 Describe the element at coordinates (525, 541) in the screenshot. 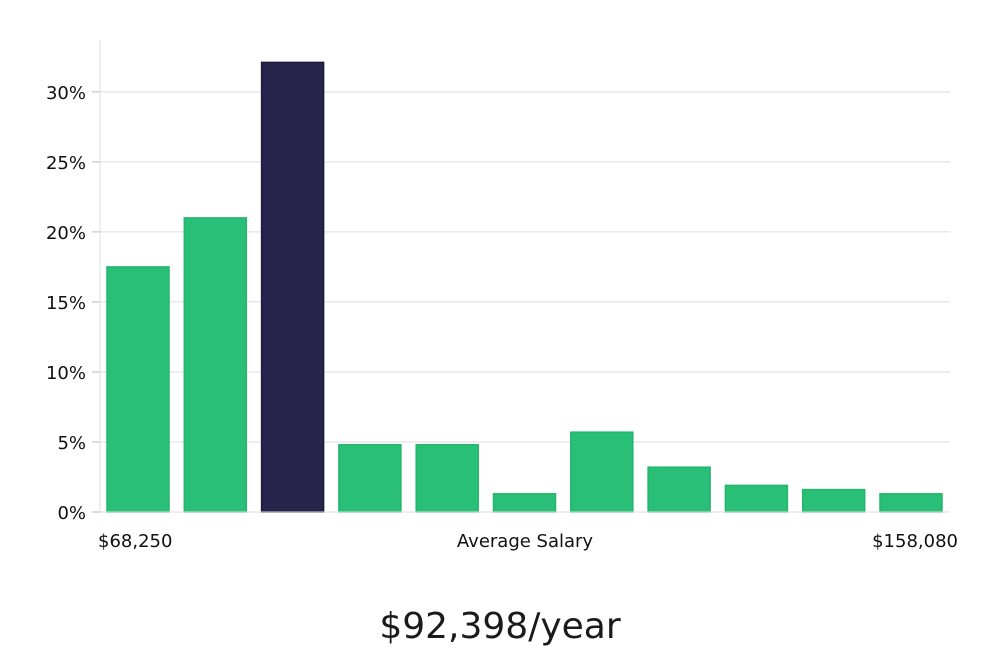

I see `x-axis-title: Average Salary` at that location.